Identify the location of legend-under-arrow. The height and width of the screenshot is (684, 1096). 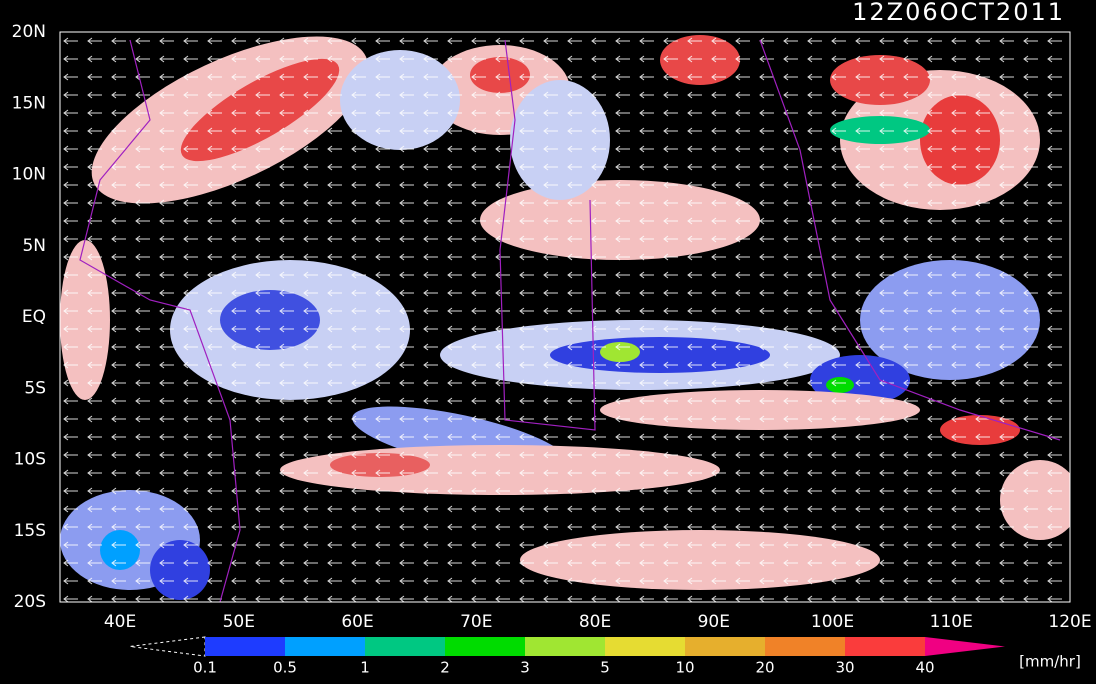
(167, 646).